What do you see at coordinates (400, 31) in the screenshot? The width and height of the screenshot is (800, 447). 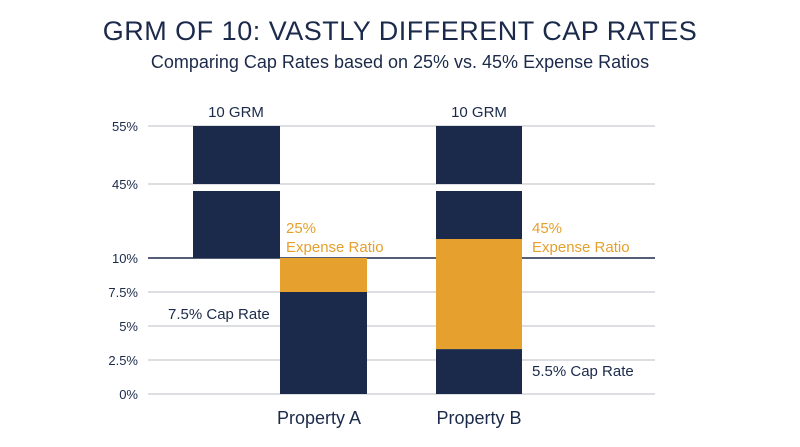 I see `chart-title: GRM OF 10: VASTLY DIFFERENT CAP RATES` at bounding box center [400, 31].